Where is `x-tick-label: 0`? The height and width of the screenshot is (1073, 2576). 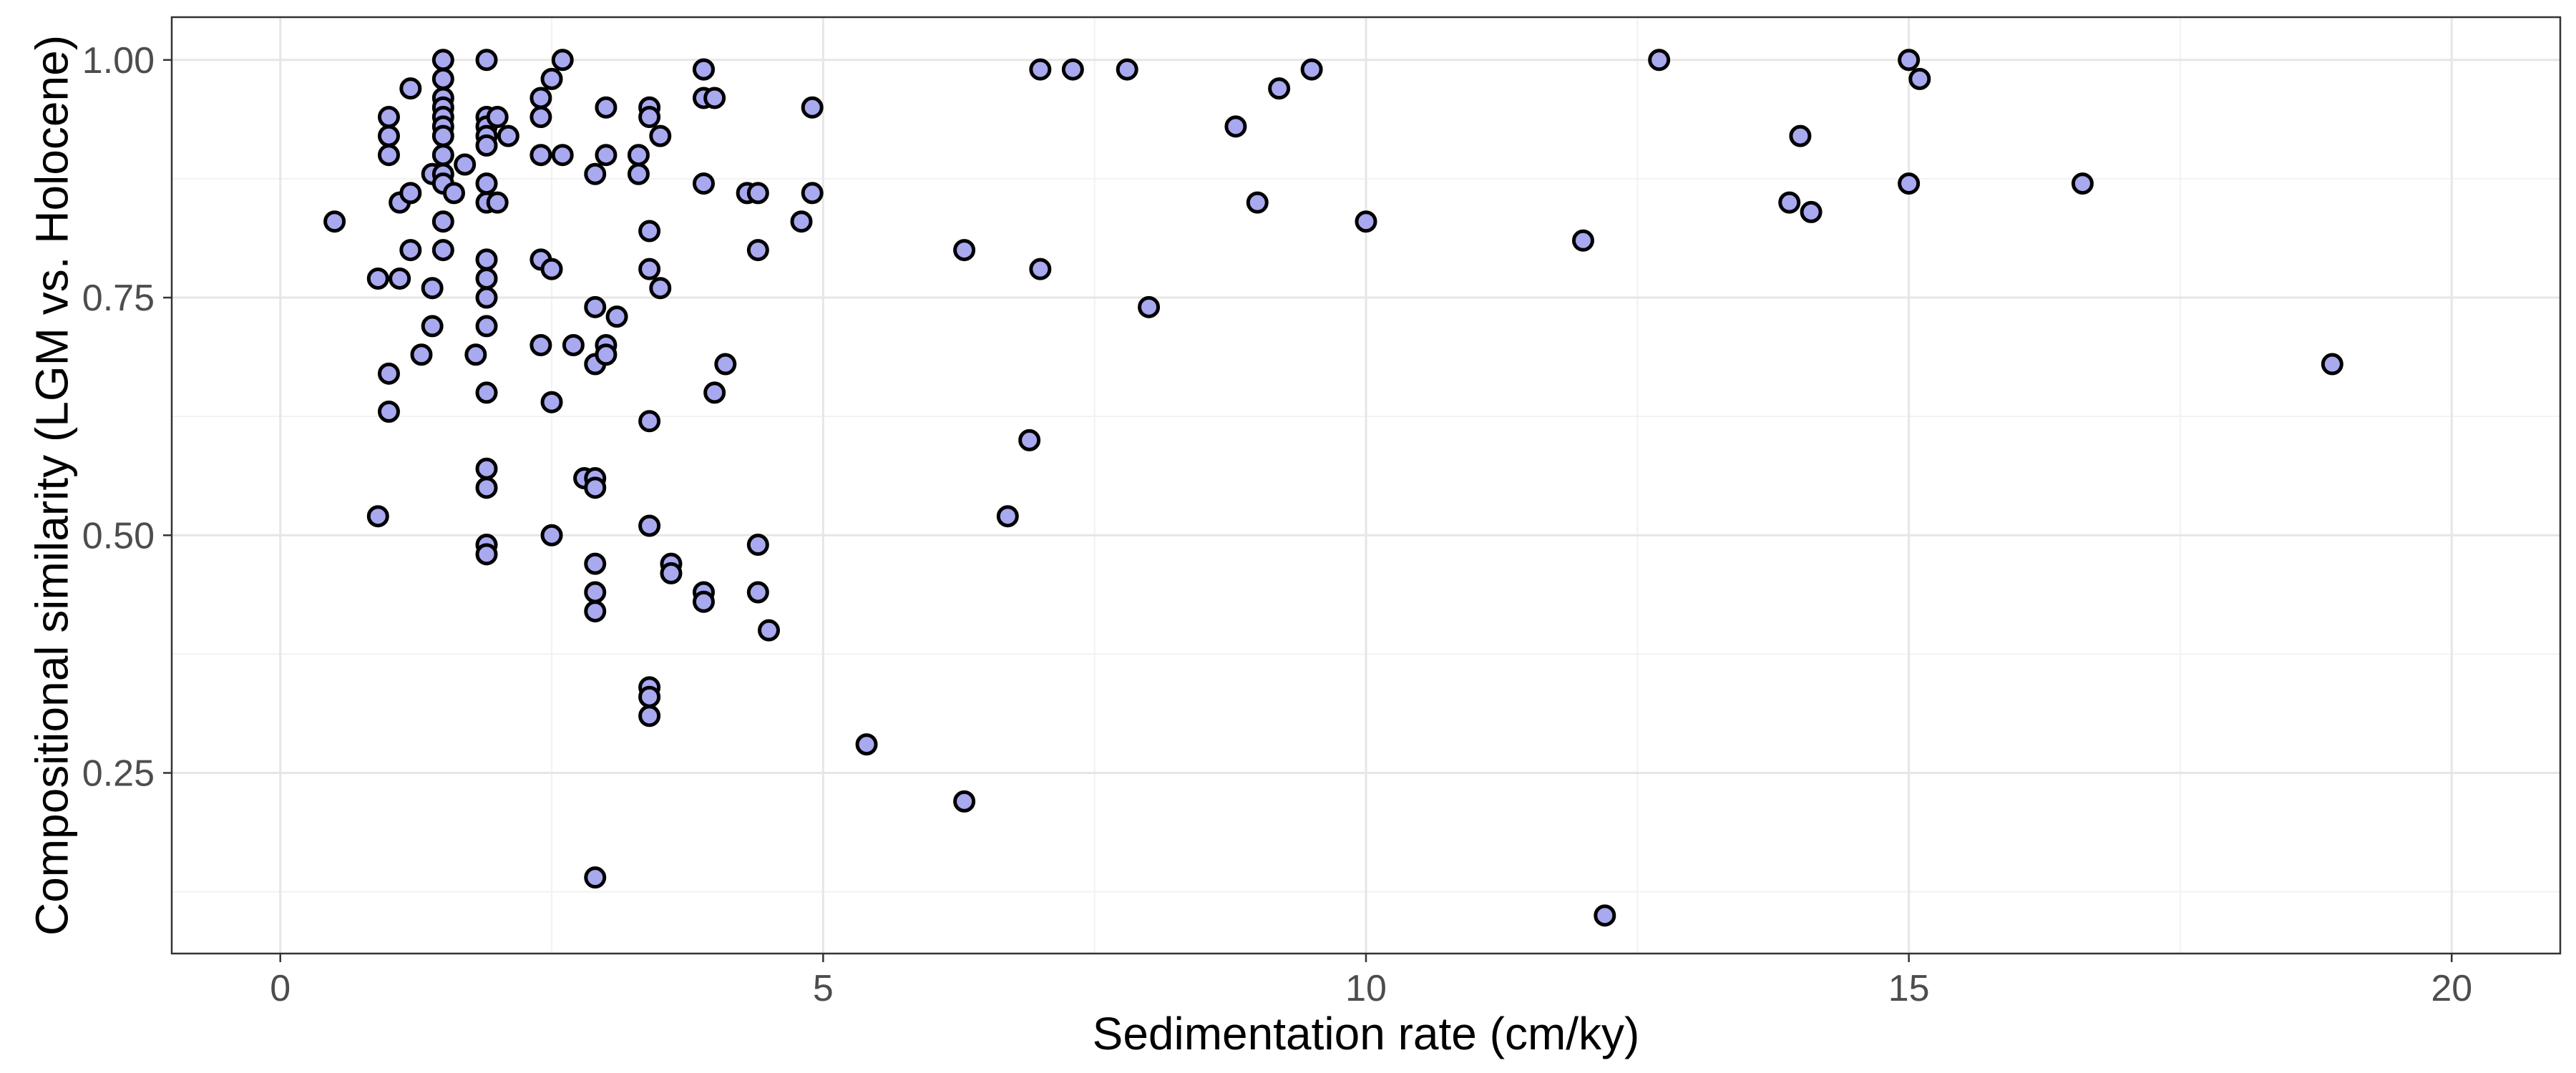
x-tick-label: 0 is located at coordinates (280, 989).